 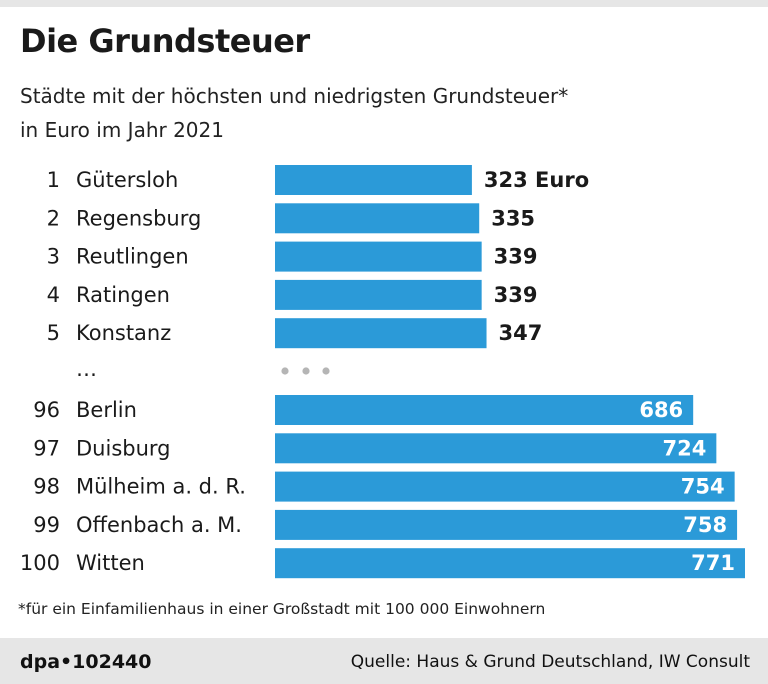 I want to click on rank-label: 5, so click(x=53, y=333).